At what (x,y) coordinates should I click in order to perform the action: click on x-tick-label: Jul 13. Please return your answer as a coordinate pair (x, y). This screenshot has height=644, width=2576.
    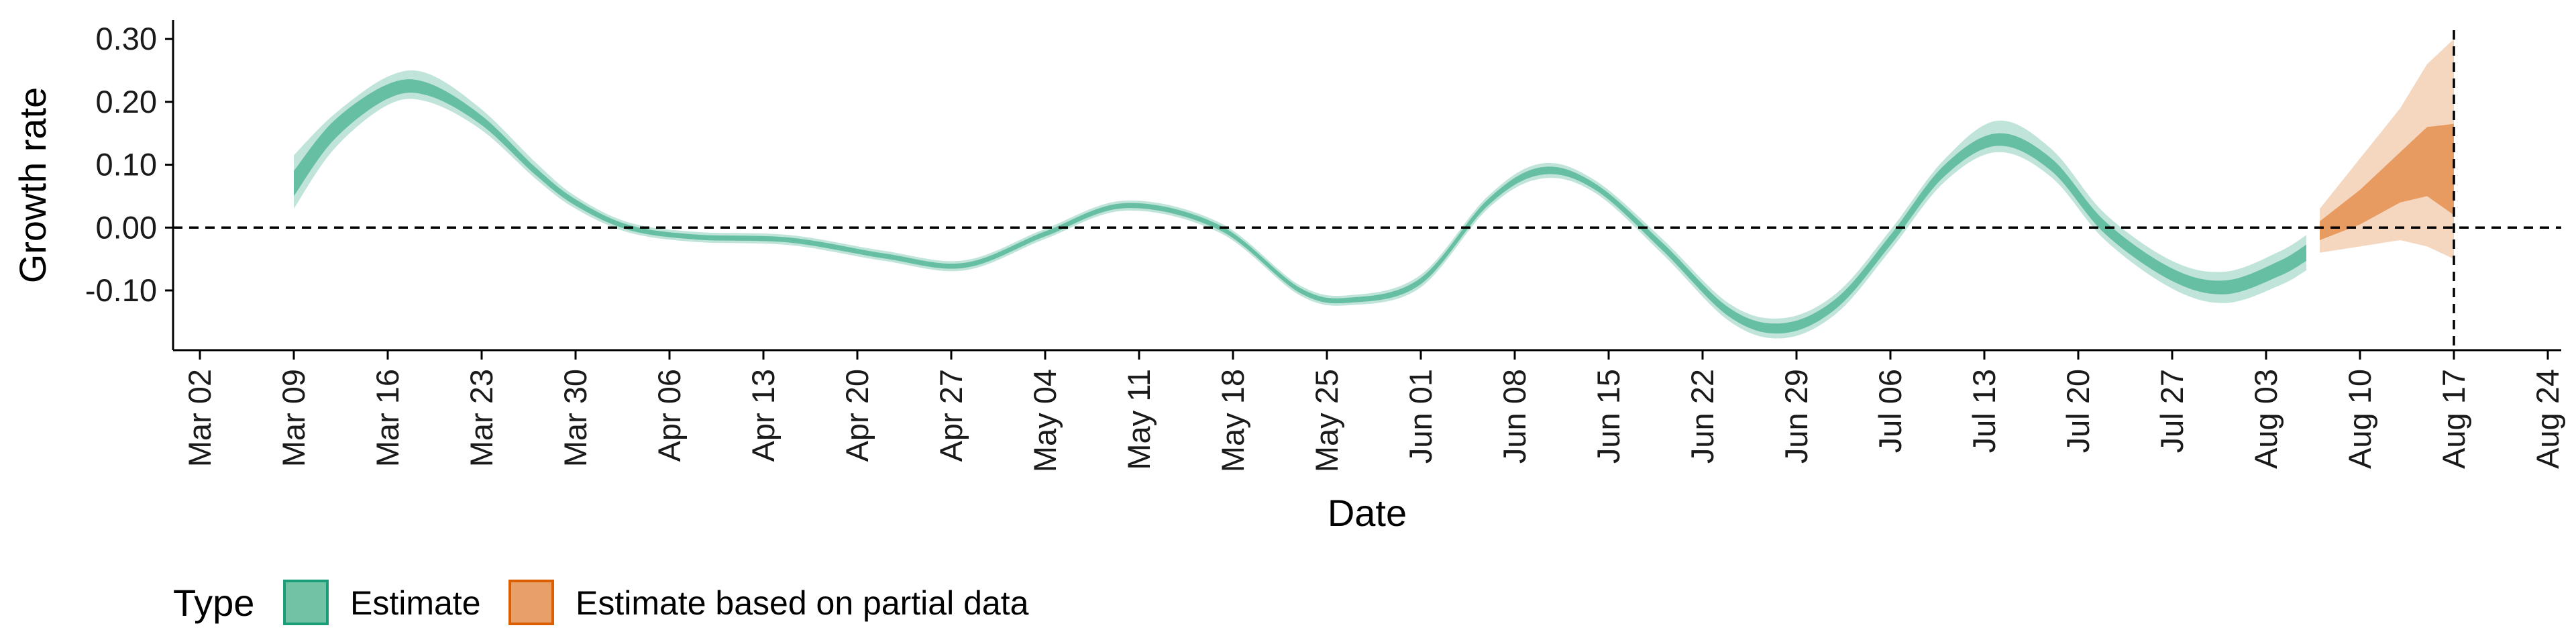
    Looking at the image, I should click on (1984, 411).